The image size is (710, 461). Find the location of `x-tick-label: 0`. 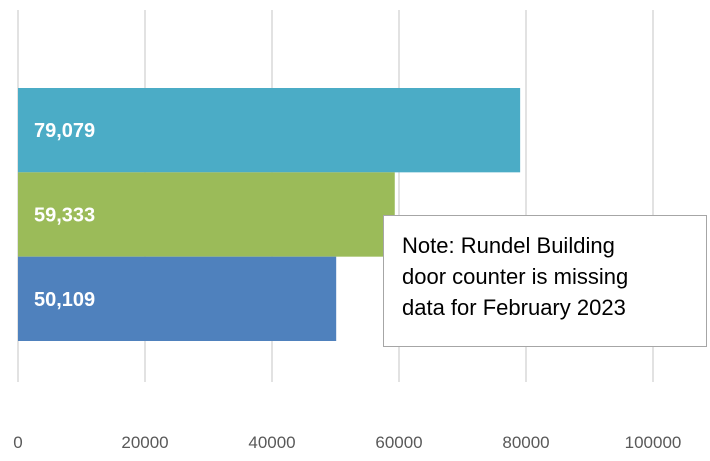

x-tick-label: 0 is located at coordinates (17, 442).